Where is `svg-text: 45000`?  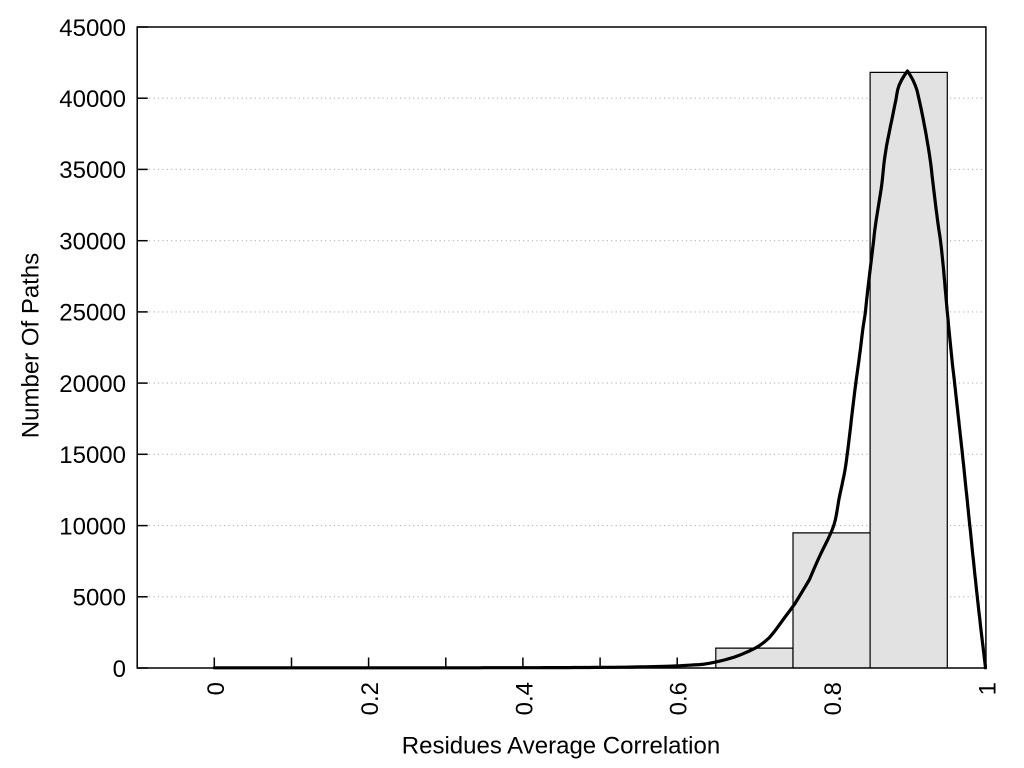
svg-text: 45000 is located at coordinates (92, 28).